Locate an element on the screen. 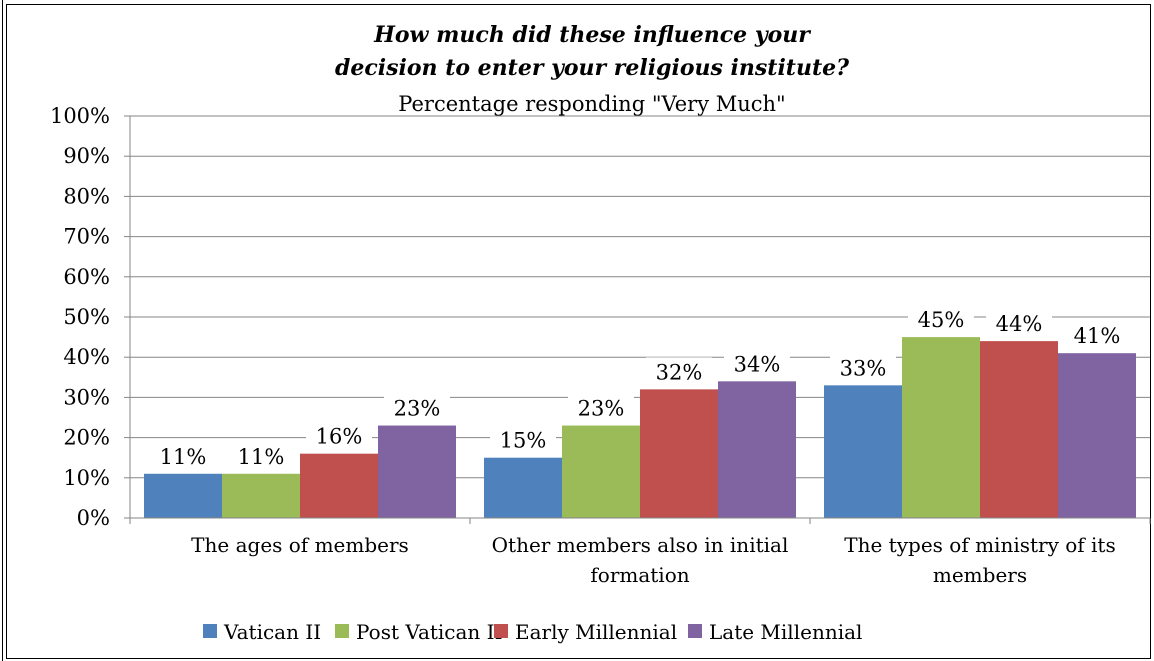 This screenshot has width=1154, height=661. y-tick-label: 0% is located at coordinates (93, 518).